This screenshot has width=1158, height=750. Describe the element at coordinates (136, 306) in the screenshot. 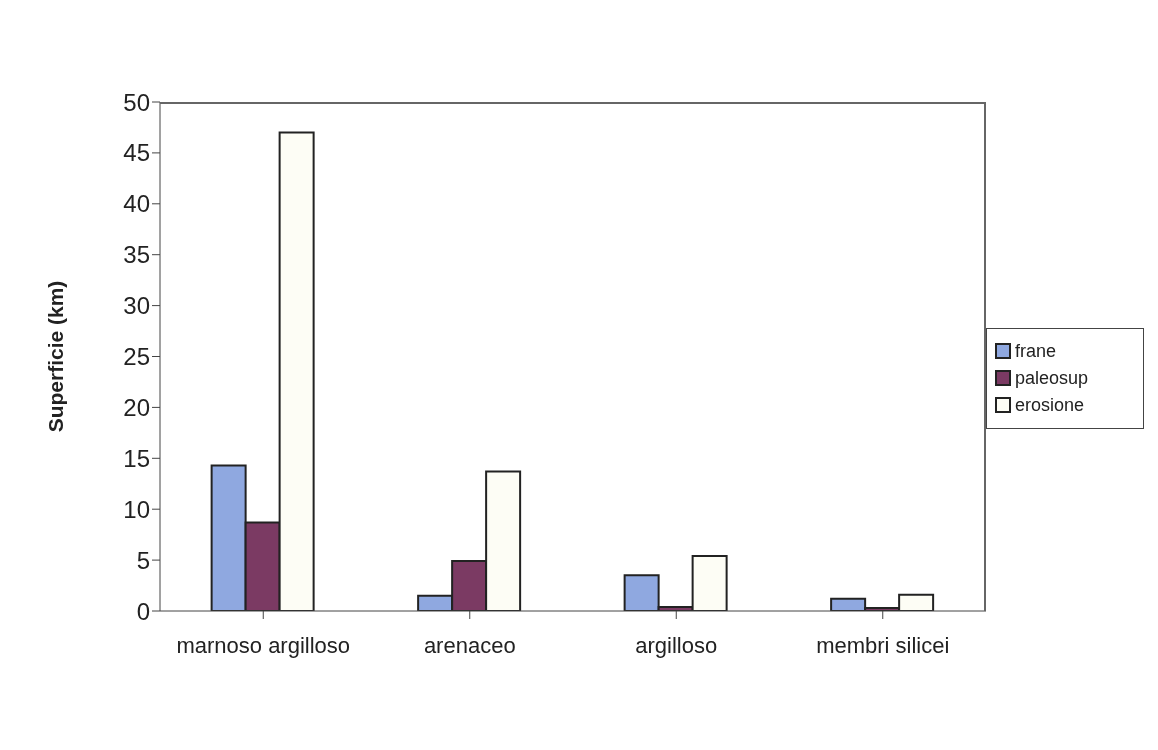

I see `y-tick-label: 30` at that location.